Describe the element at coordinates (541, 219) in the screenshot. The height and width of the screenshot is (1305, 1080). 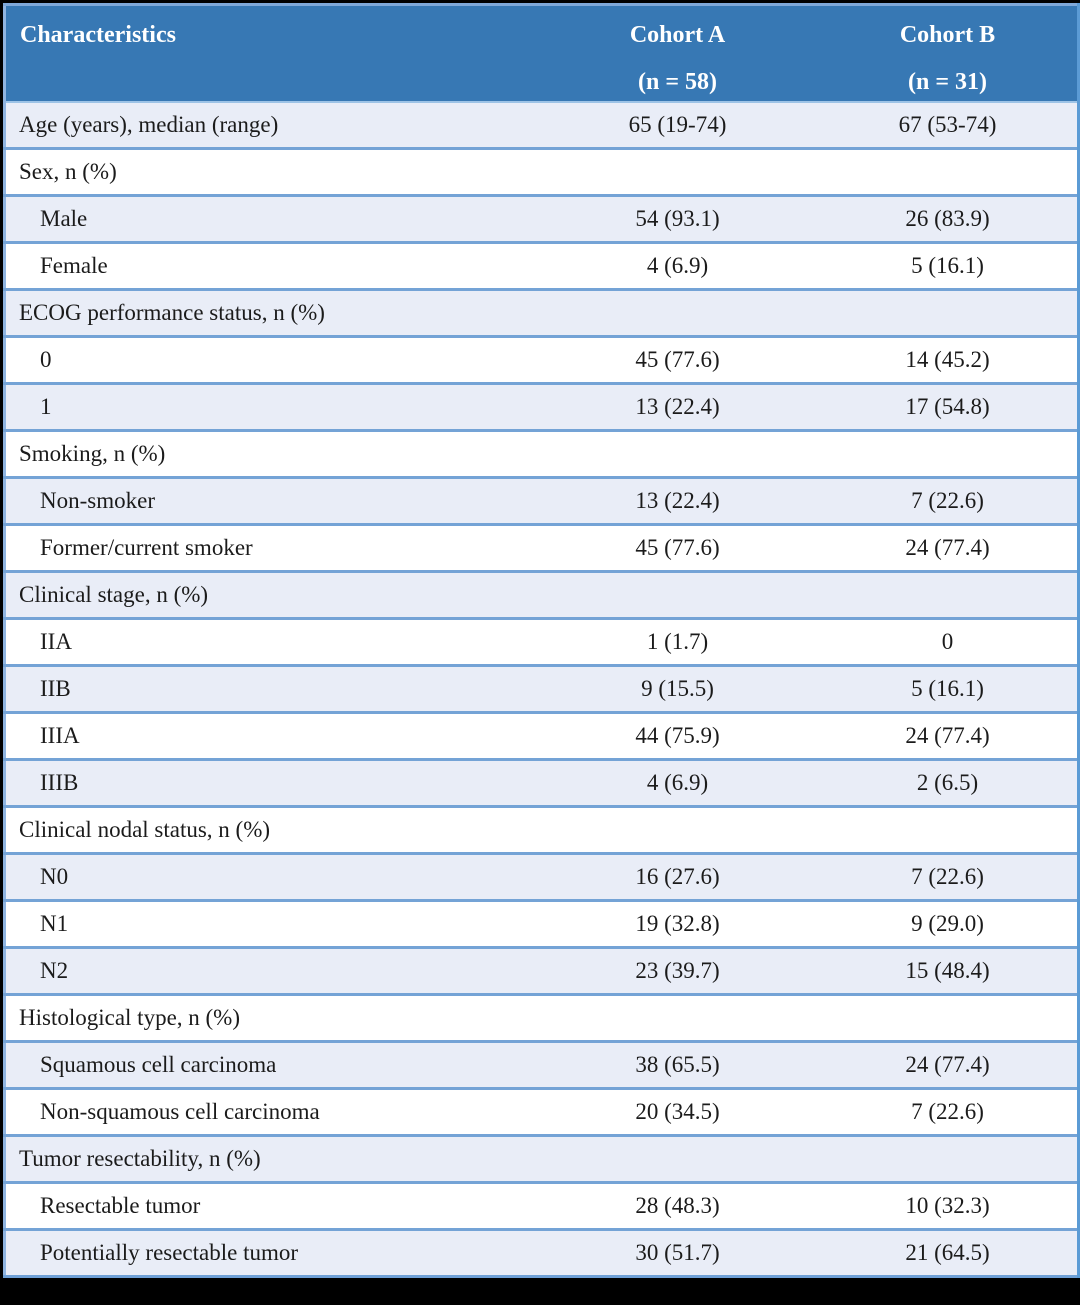
I see `data-row: Male 54 (93.1) 26 (83.9)` at that location.